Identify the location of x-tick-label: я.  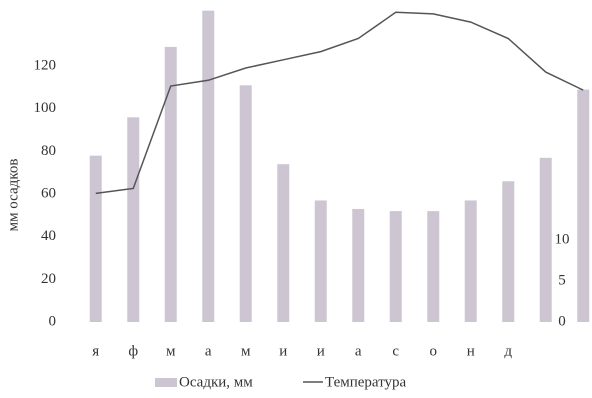
(95, 351).